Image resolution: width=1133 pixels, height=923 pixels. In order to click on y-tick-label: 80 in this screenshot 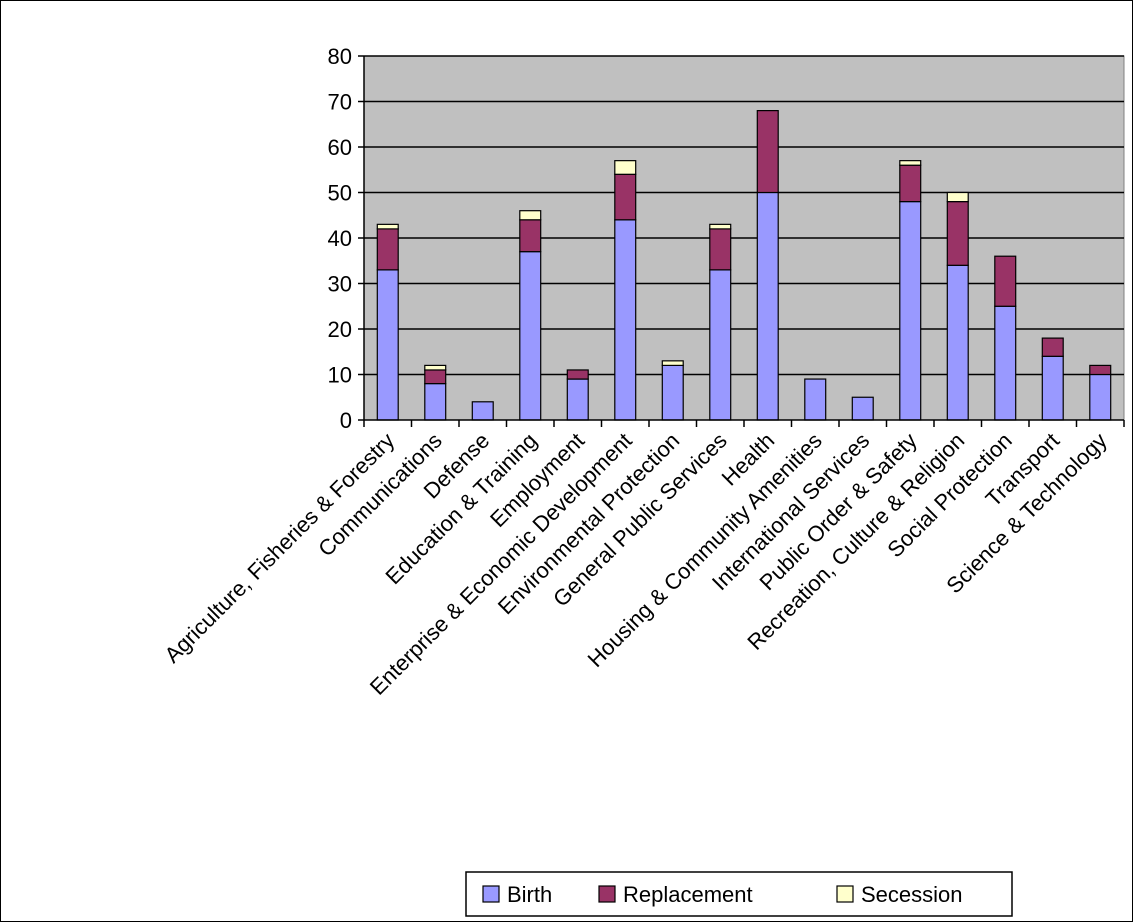, I will do `click(340, 56)`.